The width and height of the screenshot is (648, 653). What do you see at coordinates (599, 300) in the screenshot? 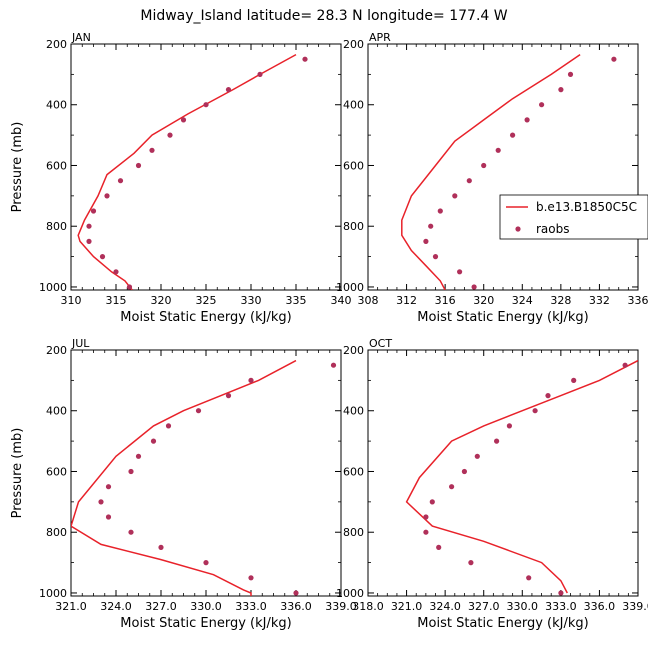
I see `x-tick-label: 332` at bounding box center [599, 300].